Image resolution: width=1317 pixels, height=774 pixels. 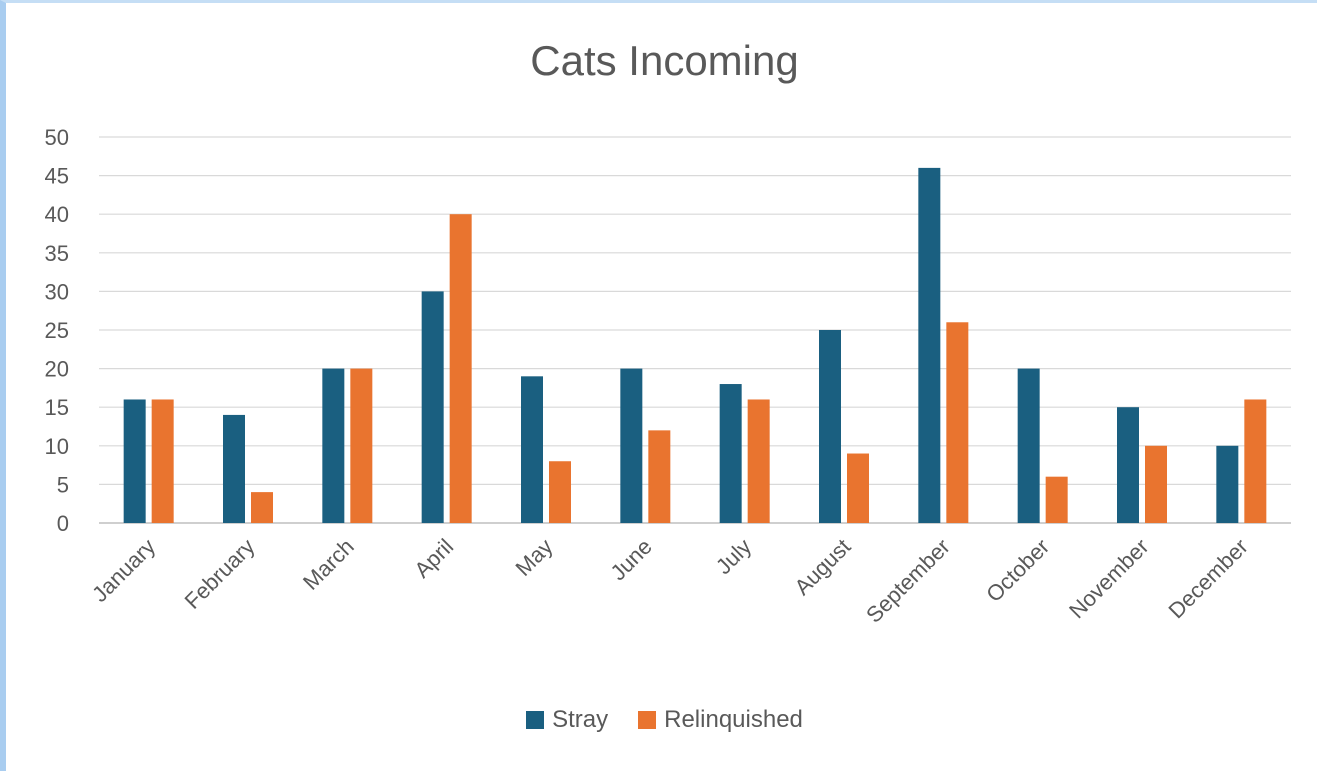 I want to click on bar-stray-january, so click(x=134, y=461).